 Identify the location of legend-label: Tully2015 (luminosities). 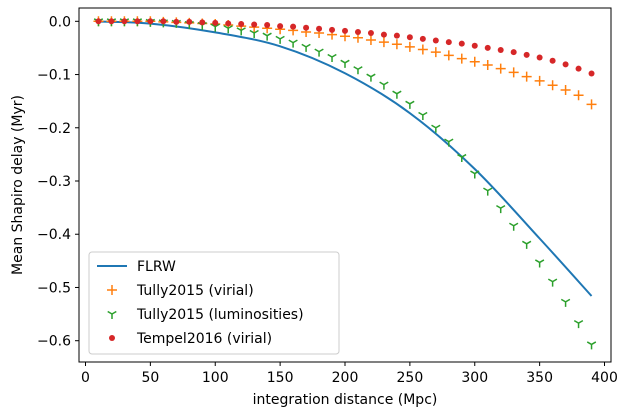
(220, 315).